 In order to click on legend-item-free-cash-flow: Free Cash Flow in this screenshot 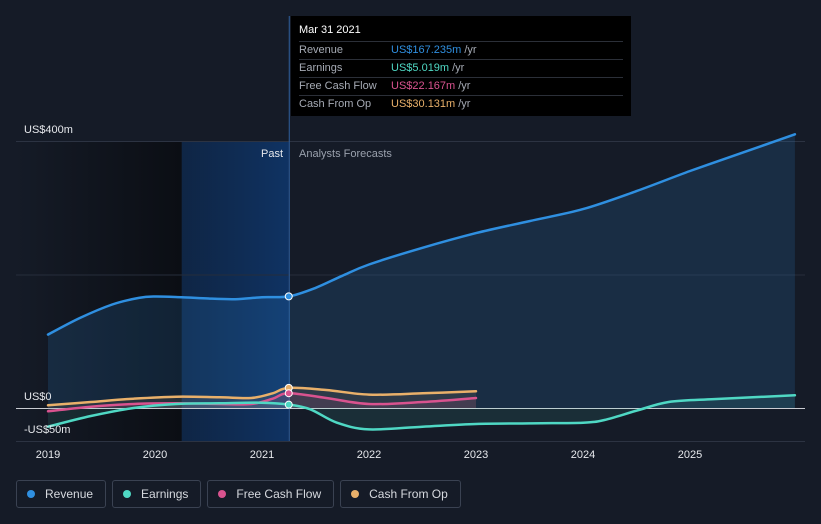, I will do `click(271, 494)`.